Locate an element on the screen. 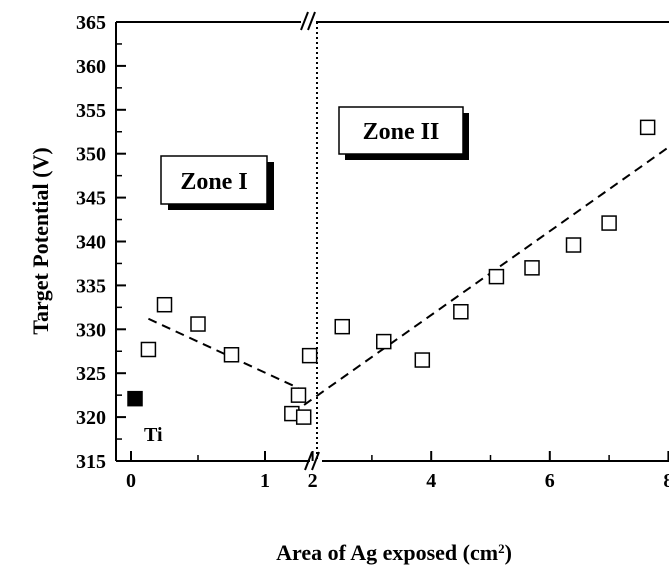  x-tick-label: 6 is located at coordinates (550, 481).